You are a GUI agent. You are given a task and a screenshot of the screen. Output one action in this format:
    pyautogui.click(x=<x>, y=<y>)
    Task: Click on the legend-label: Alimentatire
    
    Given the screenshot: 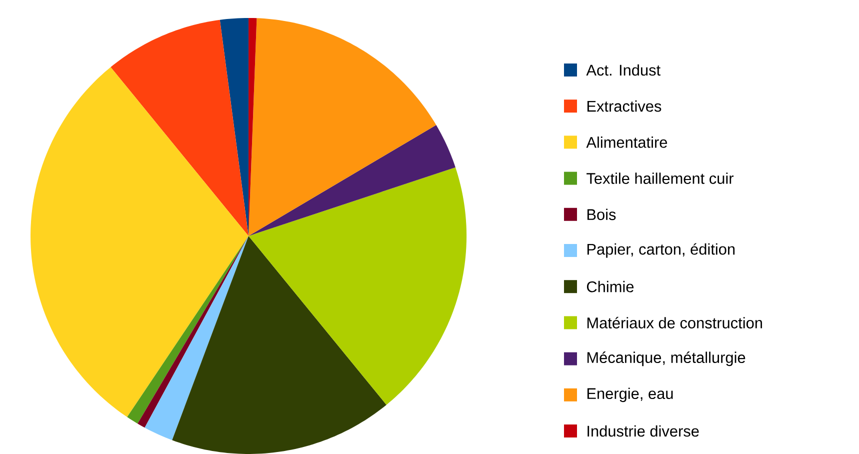 What is the action you would take?
    pyautogui.click(x=627, y=142)
    